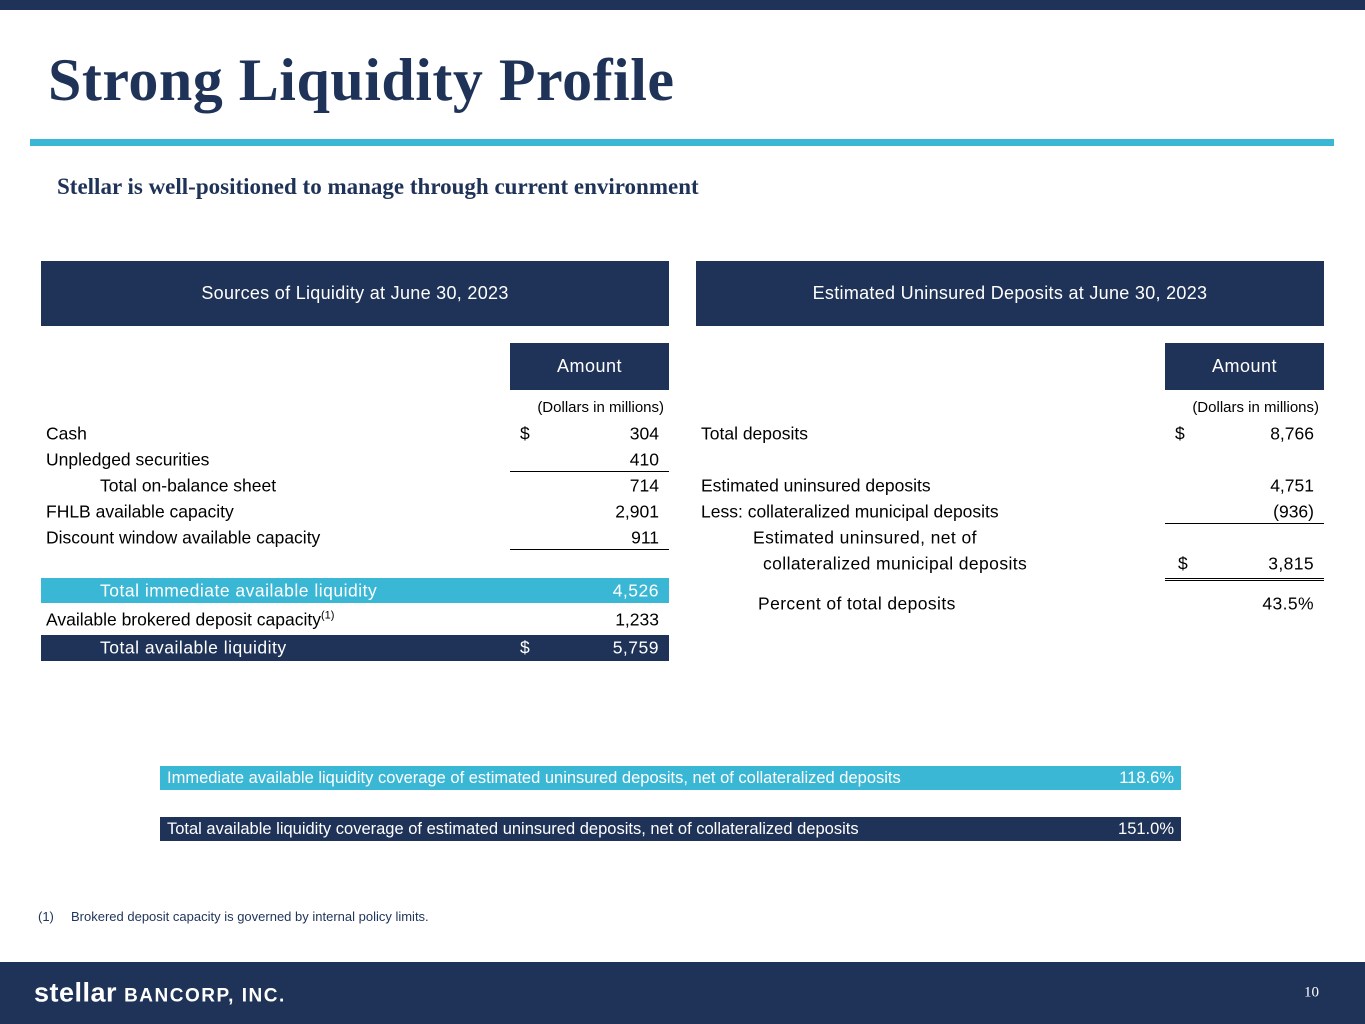 This screenshot has width=1365, height=1024. Describe the element at coordinates (1010, 486) in the screenshot. I see `table-row-estimated-uninsured-deposits: Estimated uninsured deposits 4,751` at that location.